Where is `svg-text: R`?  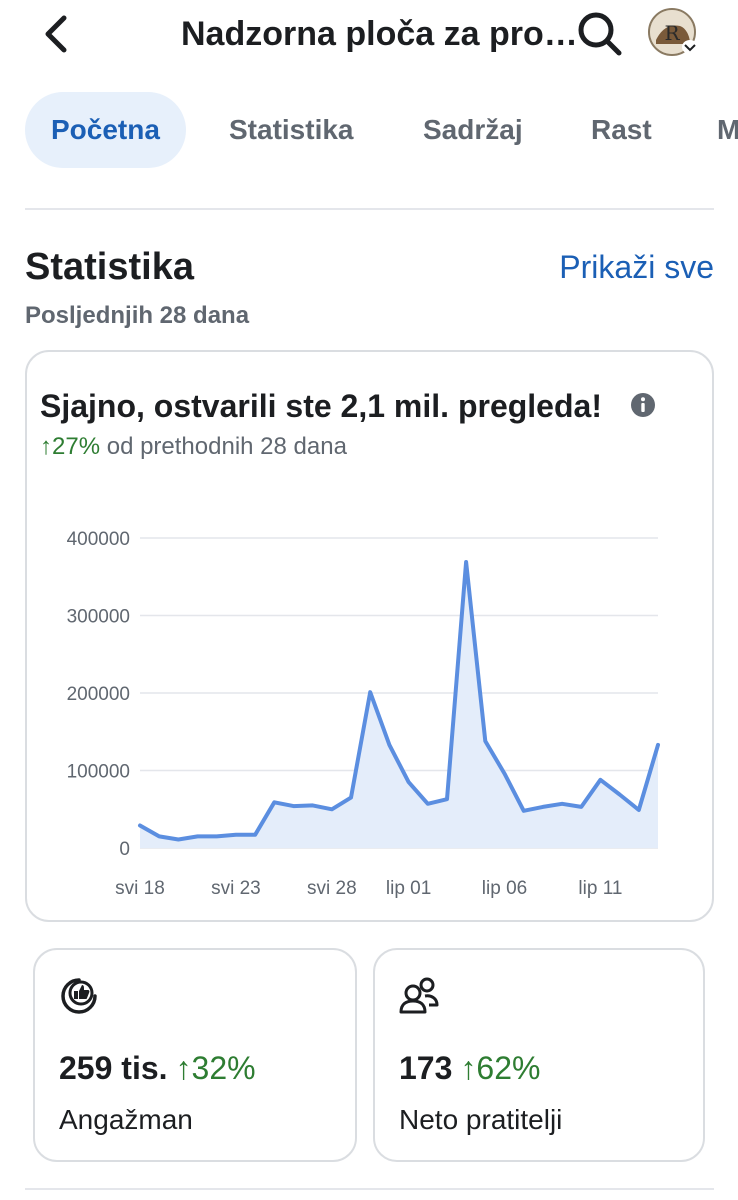 svg-text: R is located at coordinates (672, 33).